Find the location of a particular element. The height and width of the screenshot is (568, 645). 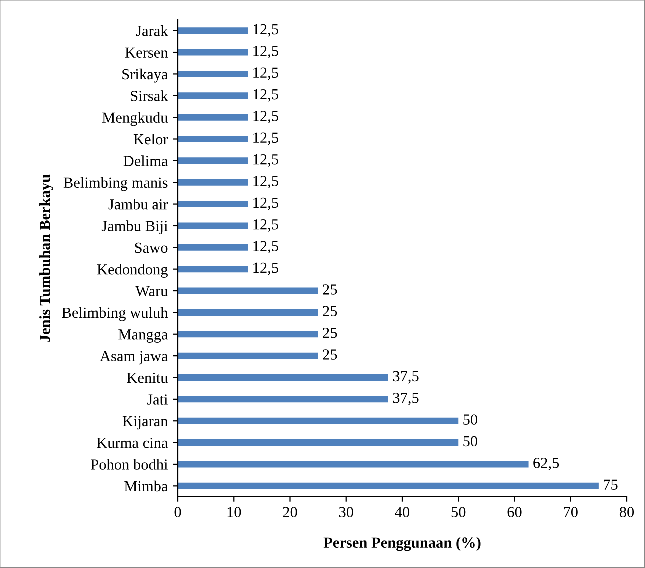

data-label: 62,5 is located at coordinates (547, 464).